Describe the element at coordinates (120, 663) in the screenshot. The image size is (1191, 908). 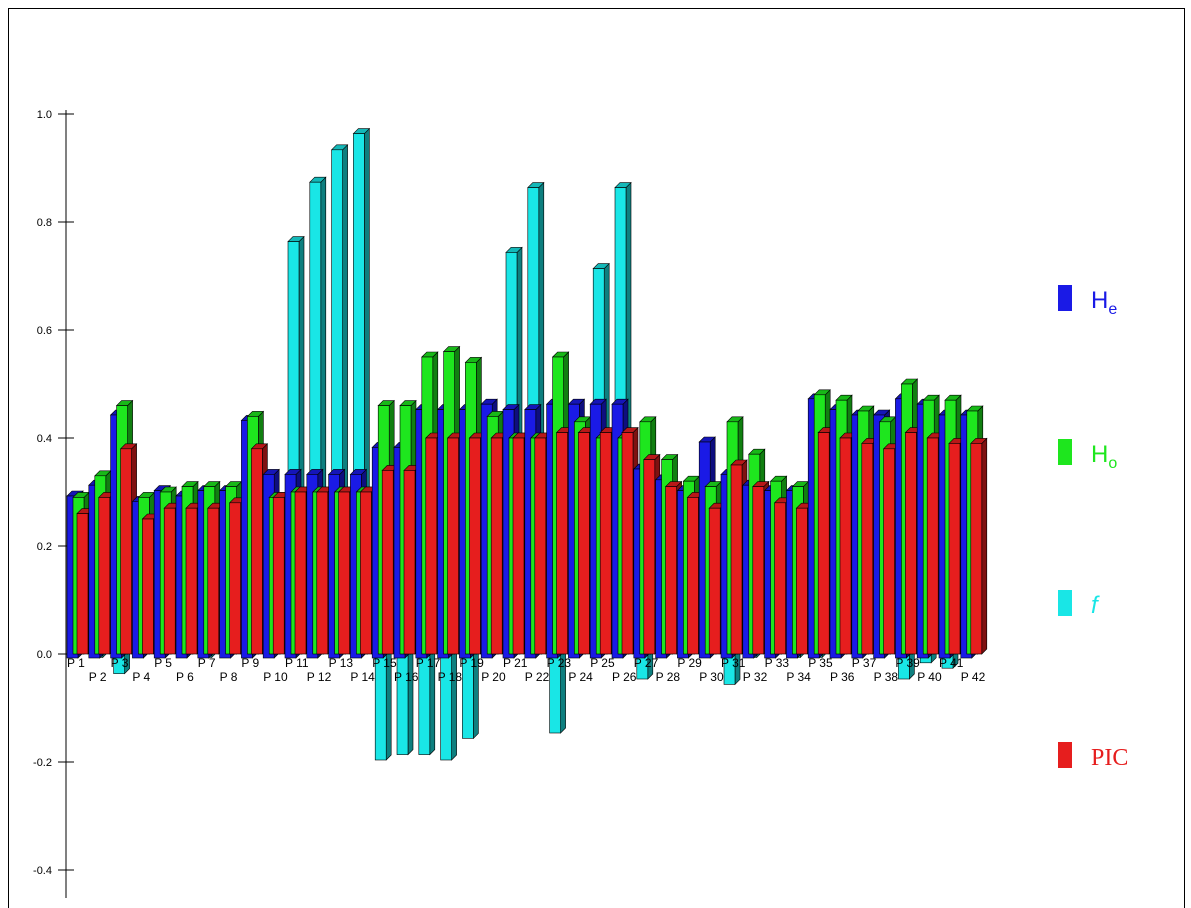
I see `x-tick-label: P 3` at that location.